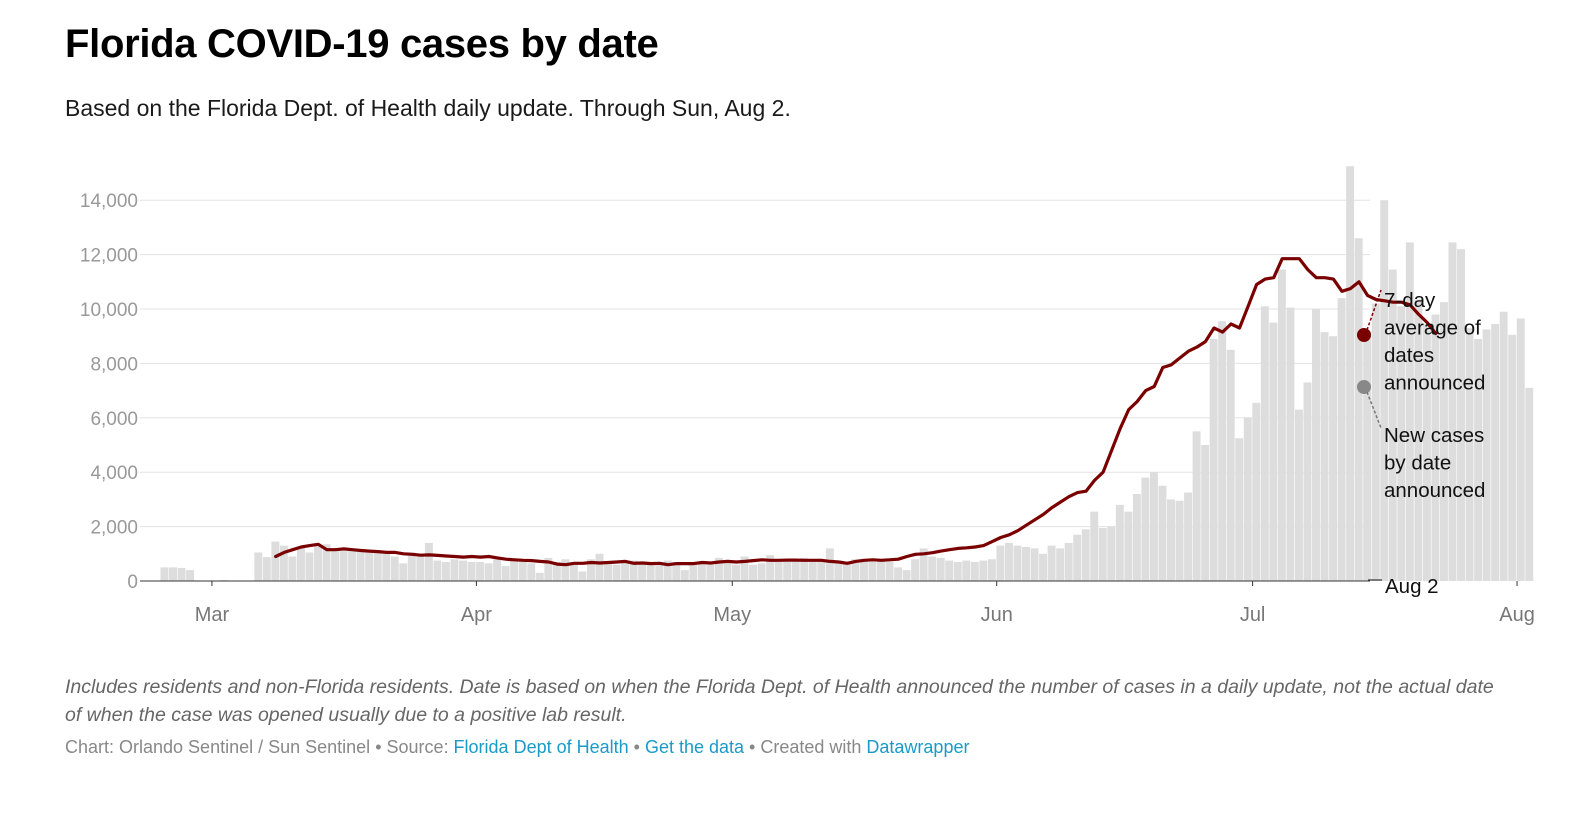 Image resolution: width=1596 pixels, height=814 pixels. I want to click on source-link: Florida Dept of Health, so click(541, 747).